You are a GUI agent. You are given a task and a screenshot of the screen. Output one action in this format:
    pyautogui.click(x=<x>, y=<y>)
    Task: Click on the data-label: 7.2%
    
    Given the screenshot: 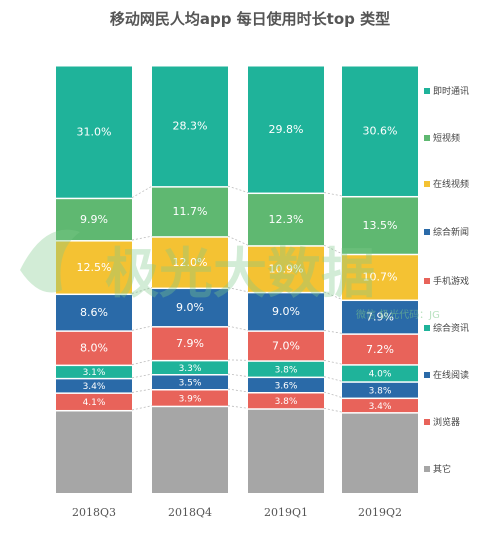 What is the action you would take?
    pyautogui.click(x=380, y=349)
    